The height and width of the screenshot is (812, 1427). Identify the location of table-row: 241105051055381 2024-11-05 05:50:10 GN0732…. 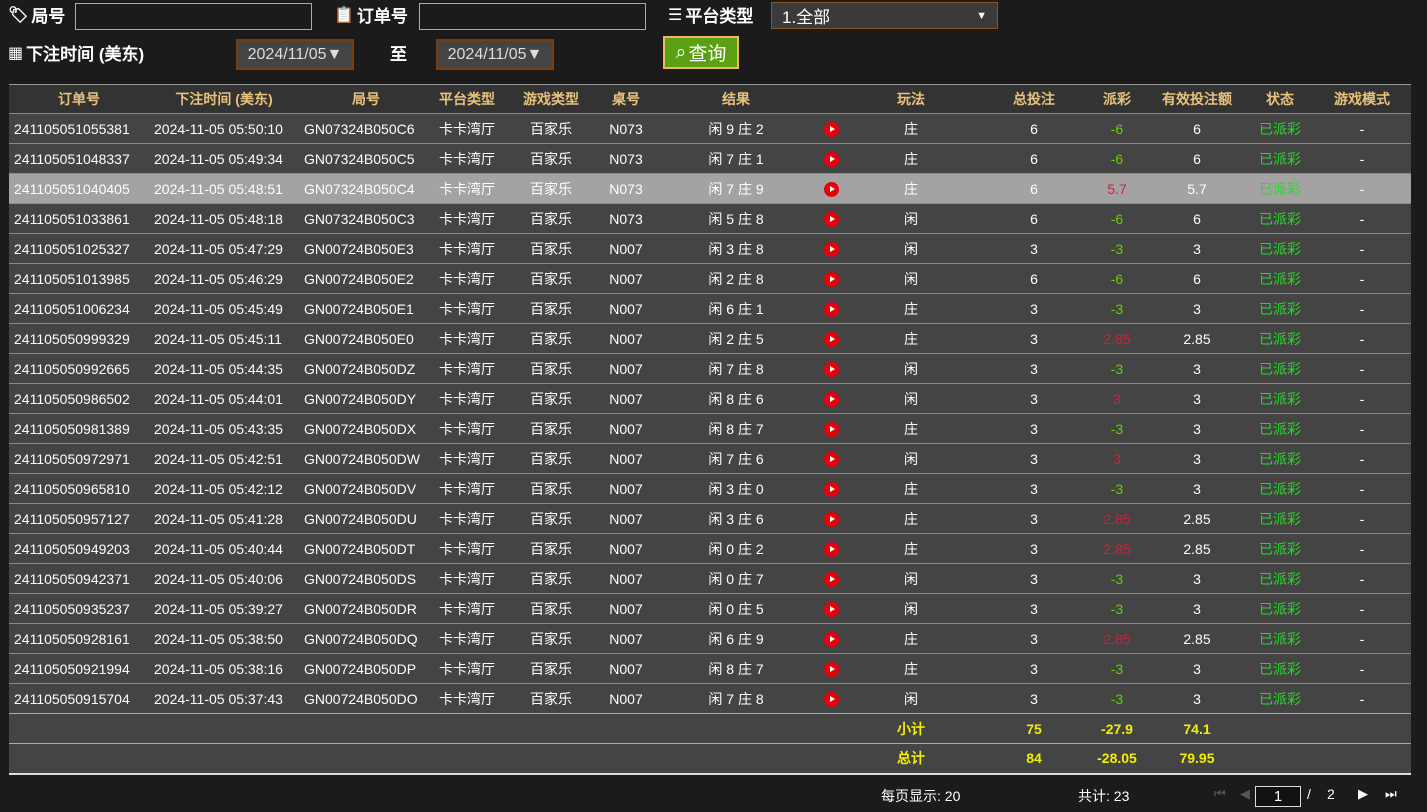
(710, 128).